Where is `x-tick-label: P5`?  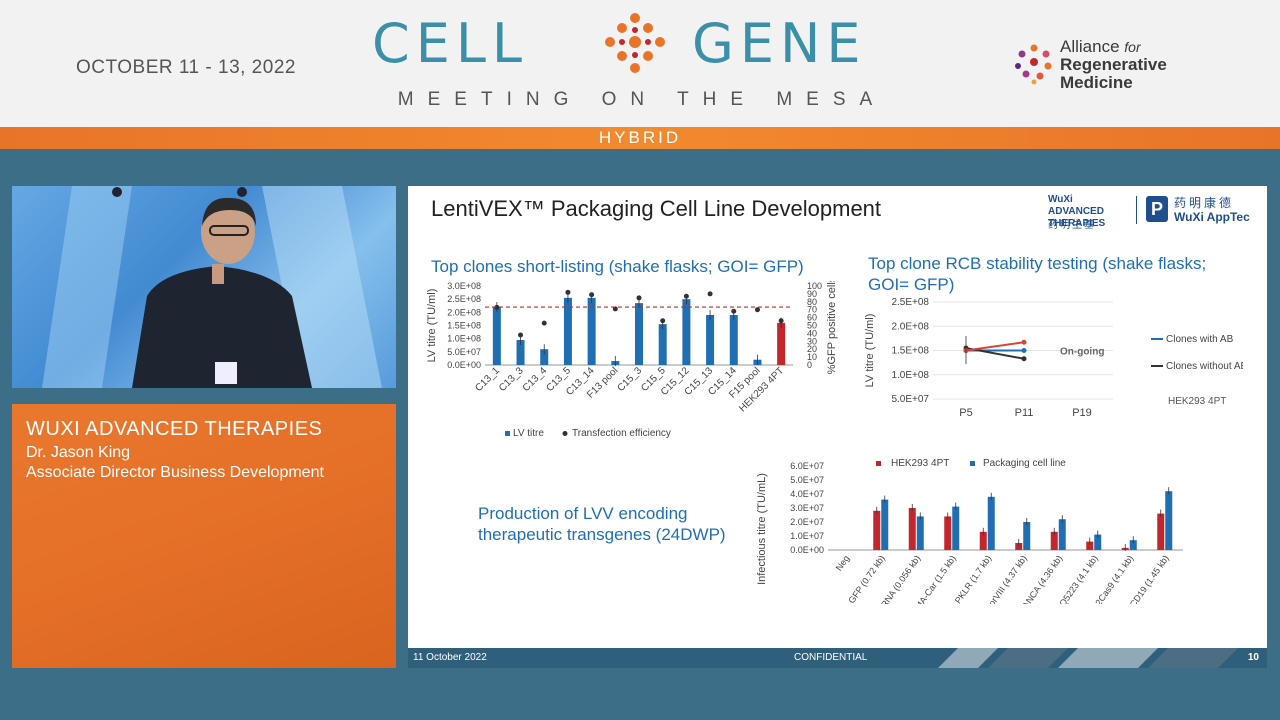
x-tick-label: P5 is located at coordinates (965, 413).